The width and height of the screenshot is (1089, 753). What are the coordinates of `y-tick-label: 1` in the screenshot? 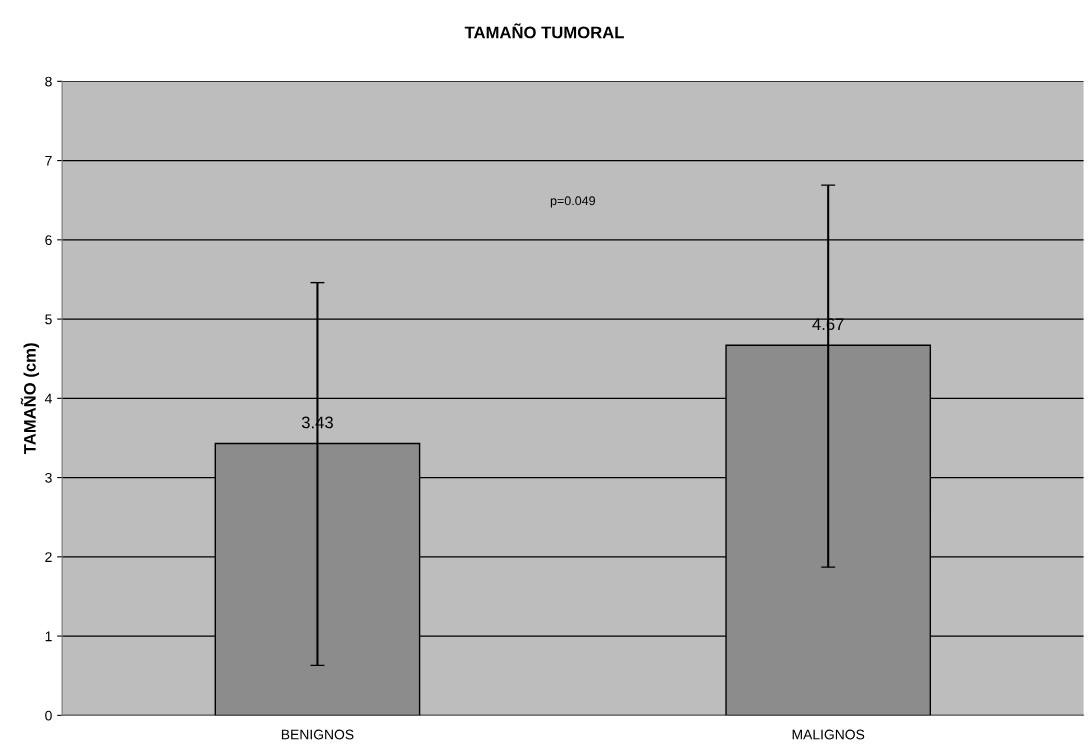 It's located at (48, 636).